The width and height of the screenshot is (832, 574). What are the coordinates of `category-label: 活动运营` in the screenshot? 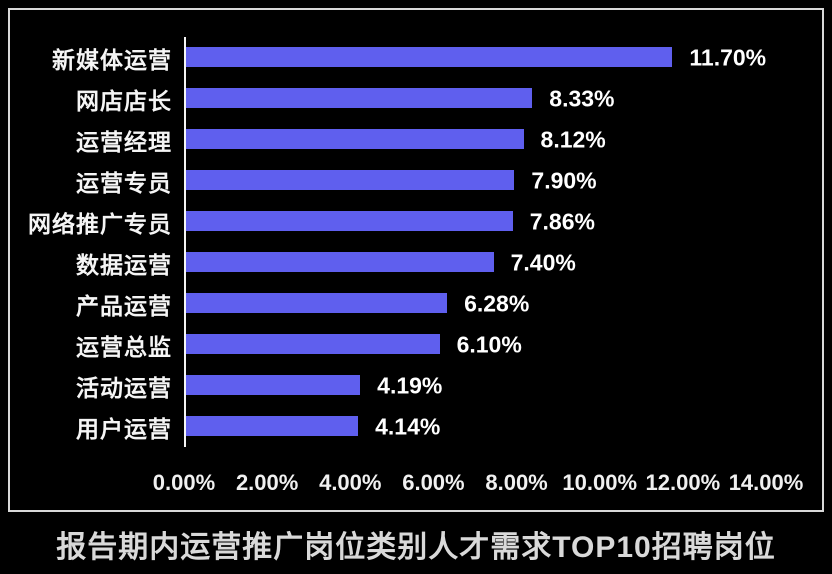 It's located at (124, 387).